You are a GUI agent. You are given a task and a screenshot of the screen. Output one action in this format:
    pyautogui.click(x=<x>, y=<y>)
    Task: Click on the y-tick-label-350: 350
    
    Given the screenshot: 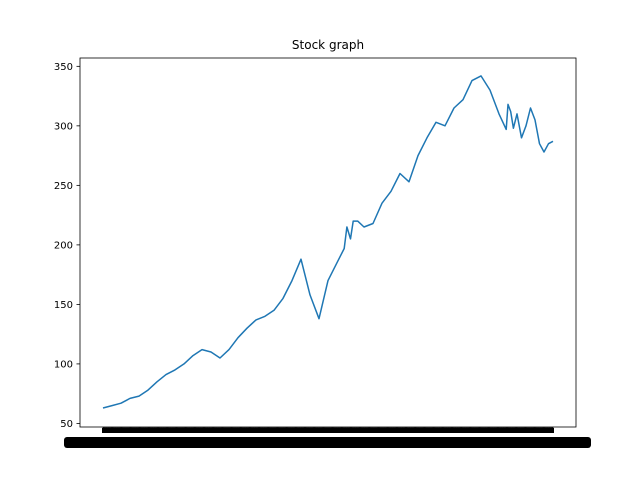 What is the action you would take?
    pyautogui.click(x=63, y=67)
    